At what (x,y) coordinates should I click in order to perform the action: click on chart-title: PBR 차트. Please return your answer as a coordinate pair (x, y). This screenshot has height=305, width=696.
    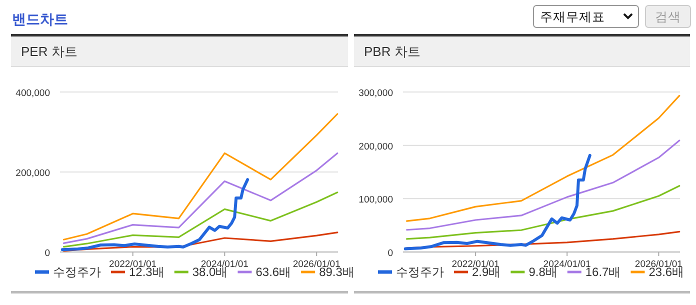
    Looking at the image, I should click on (392, 51).